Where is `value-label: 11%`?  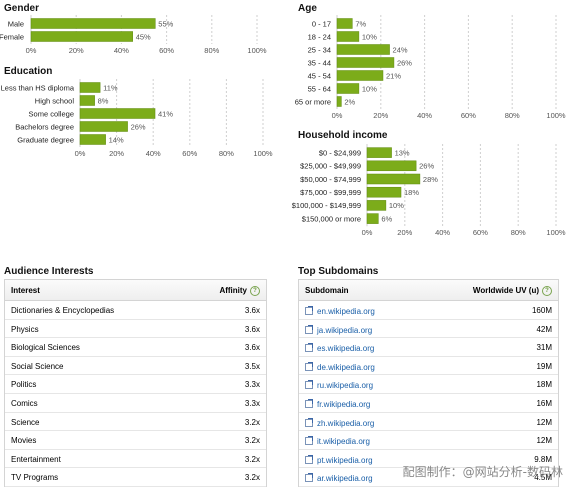 value-label: 11% is located at coordinates (110, 87).